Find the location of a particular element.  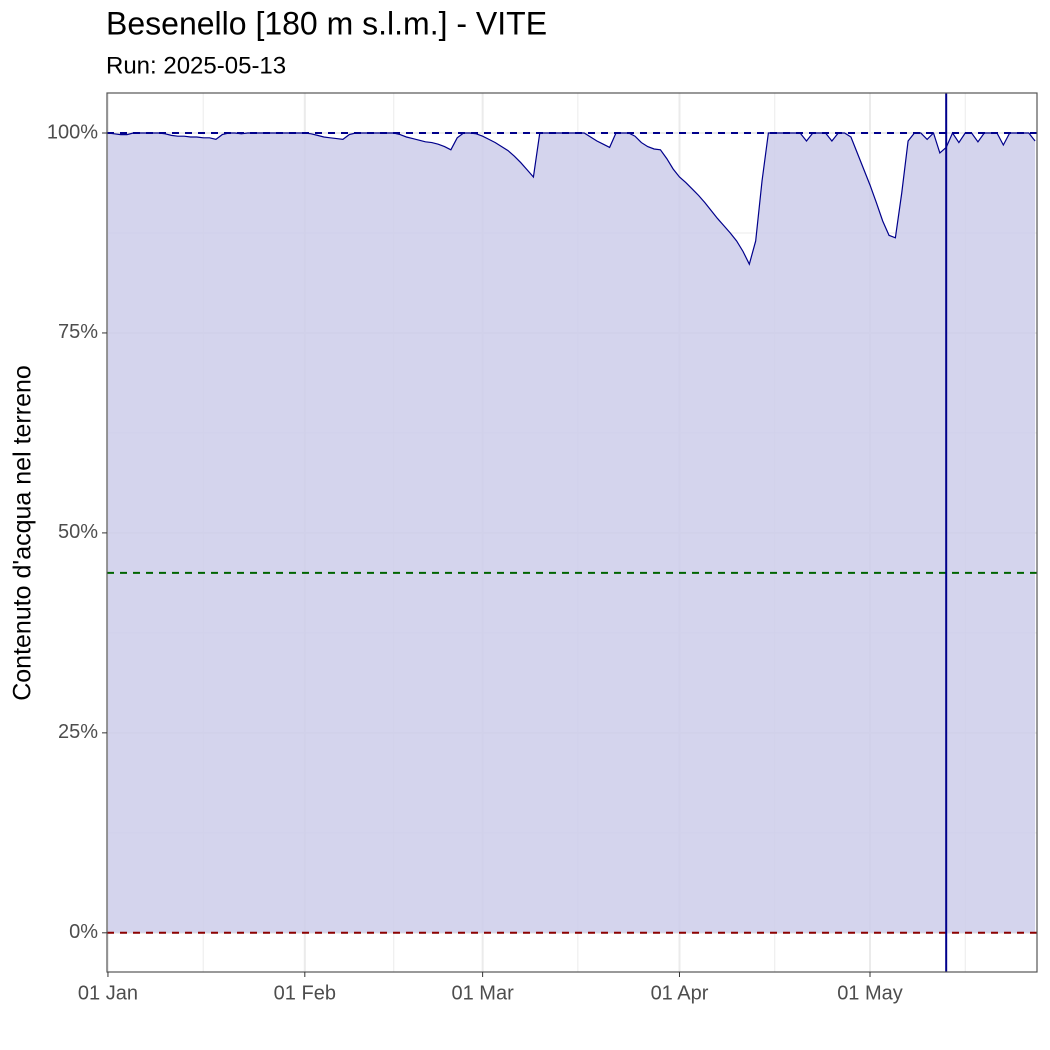

y-axis-label: Contenuto d'acqua nel terreno is located at coordinates (23, 533).